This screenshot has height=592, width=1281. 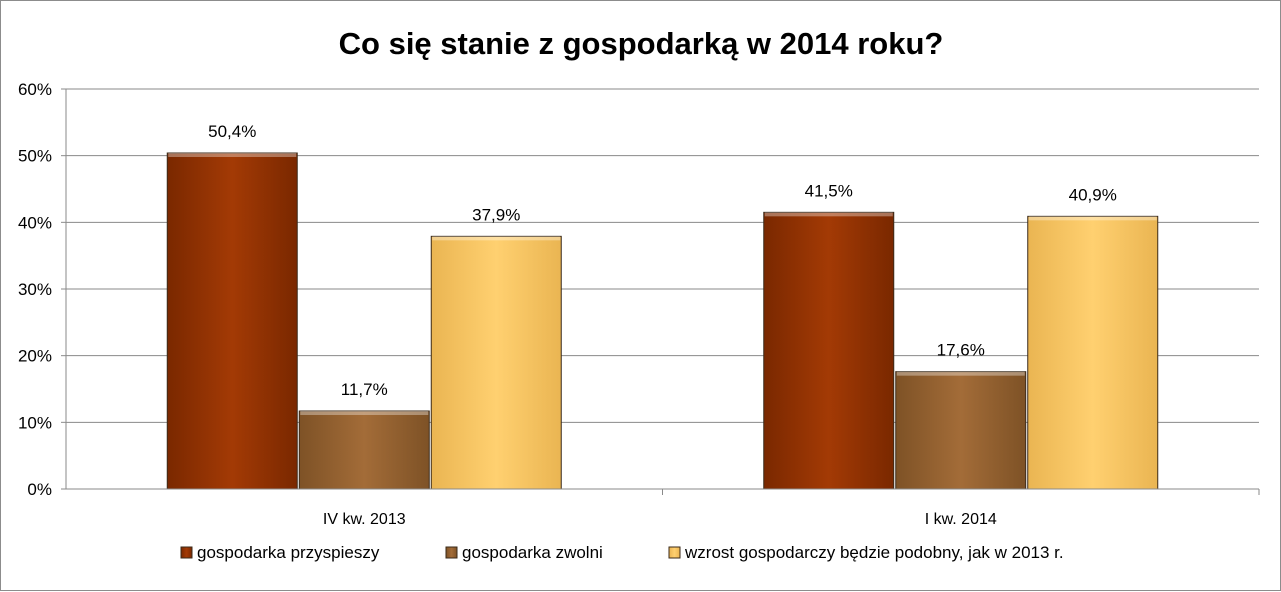 I want to click on chart-title: Co się stanie z gospodarką w 2014 roku?, so click(x=641, y=43).